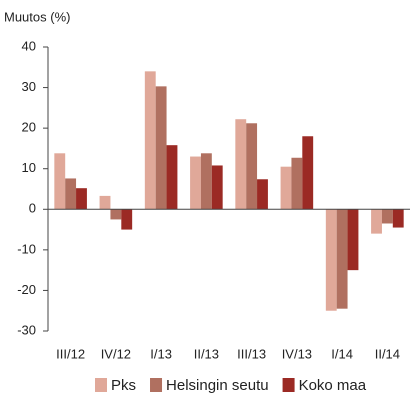 The height and width of the screenshot is (401, 414). What do you see at coordinates (26, 289) in the screenshot?
I see `y-tick-label: -20` at bounding box center [26, 289].